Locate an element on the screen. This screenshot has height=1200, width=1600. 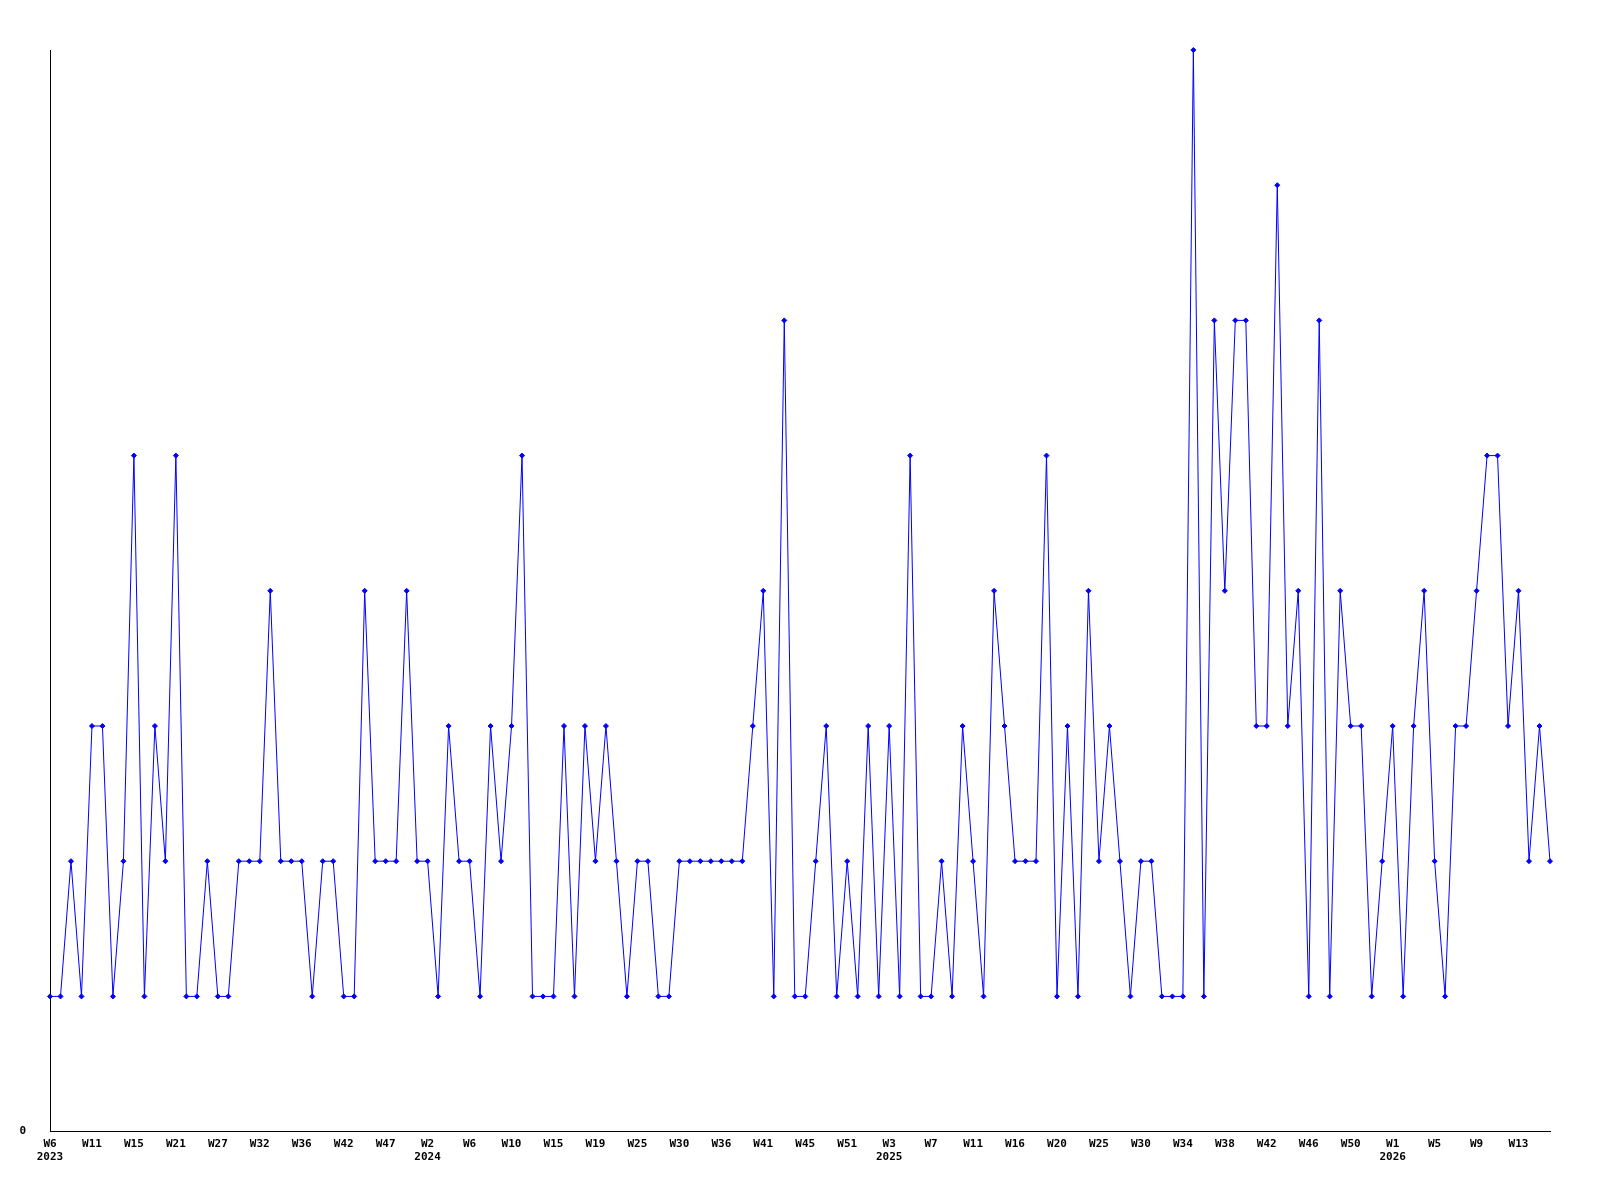
x-tick-label: W47 is located at coordinates (385, 1144).